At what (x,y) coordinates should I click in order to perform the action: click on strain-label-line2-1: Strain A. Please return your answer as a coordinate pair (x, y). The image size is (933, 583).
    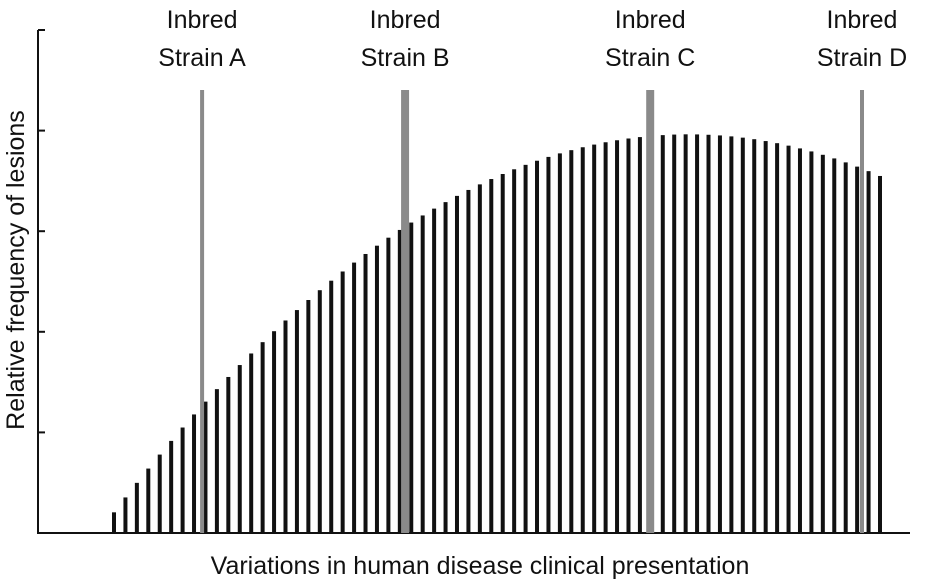
    Looking at the image, I should click on (202, 58).